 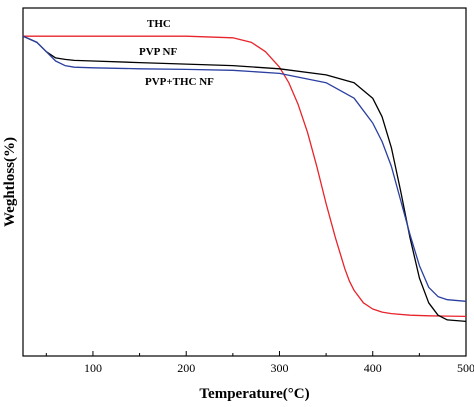 I want to click on series-label-1: THC, so click(x=159, y=24).